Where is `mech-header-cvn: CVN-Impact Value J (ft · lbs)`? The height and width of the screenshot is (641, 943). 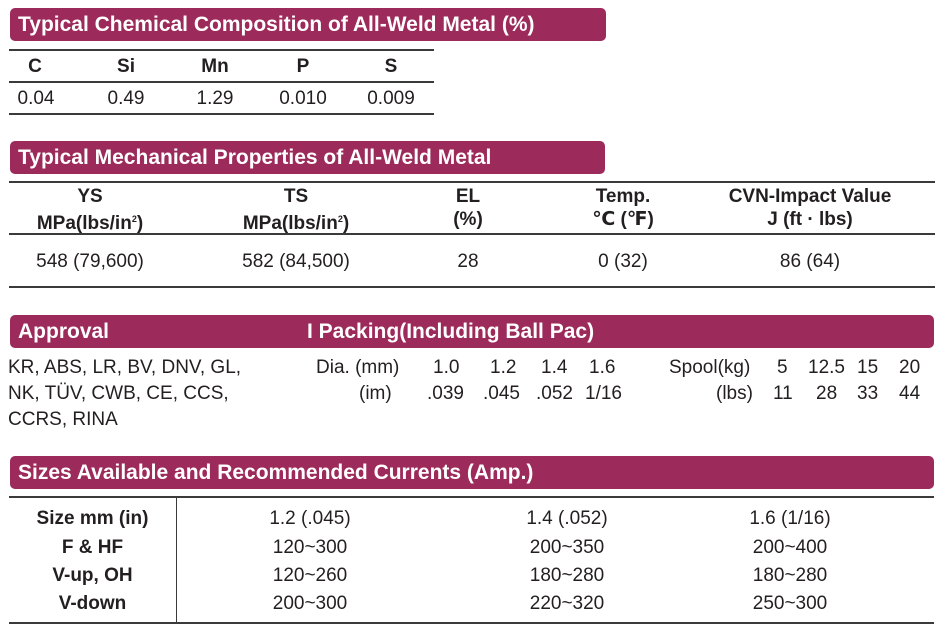
mech-header-cvn: CVN-Impact Value J (ft · lbs) is located at coordinates (810, 208).